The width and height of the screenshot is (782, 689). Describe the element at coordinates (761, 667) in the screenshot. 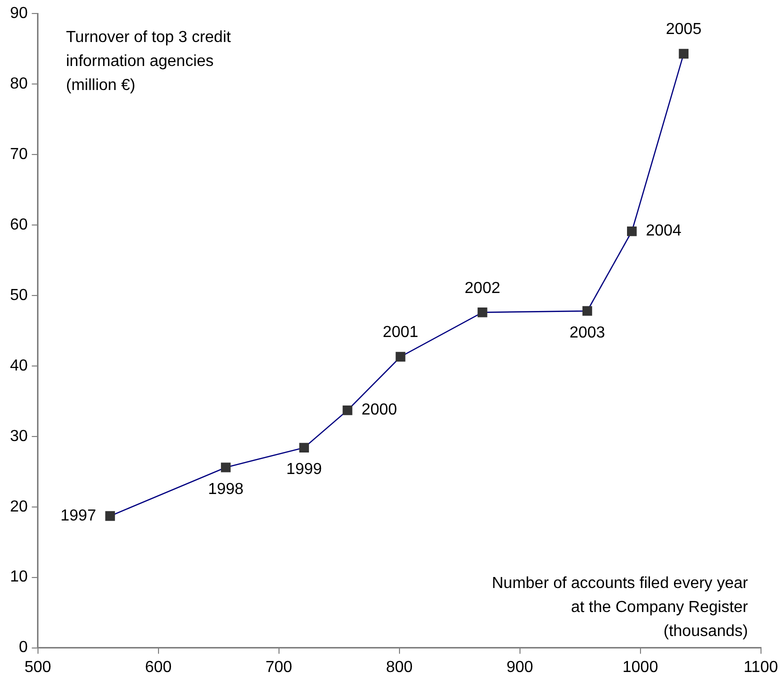

I see `x-tick-label: 1100` at that location.